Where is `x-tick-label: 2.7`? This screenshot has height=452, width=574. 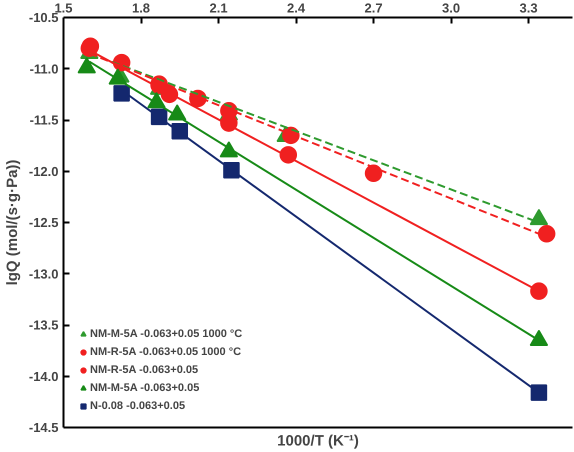 x-tick-label: 2.7 is located at coordinates (373, 8).